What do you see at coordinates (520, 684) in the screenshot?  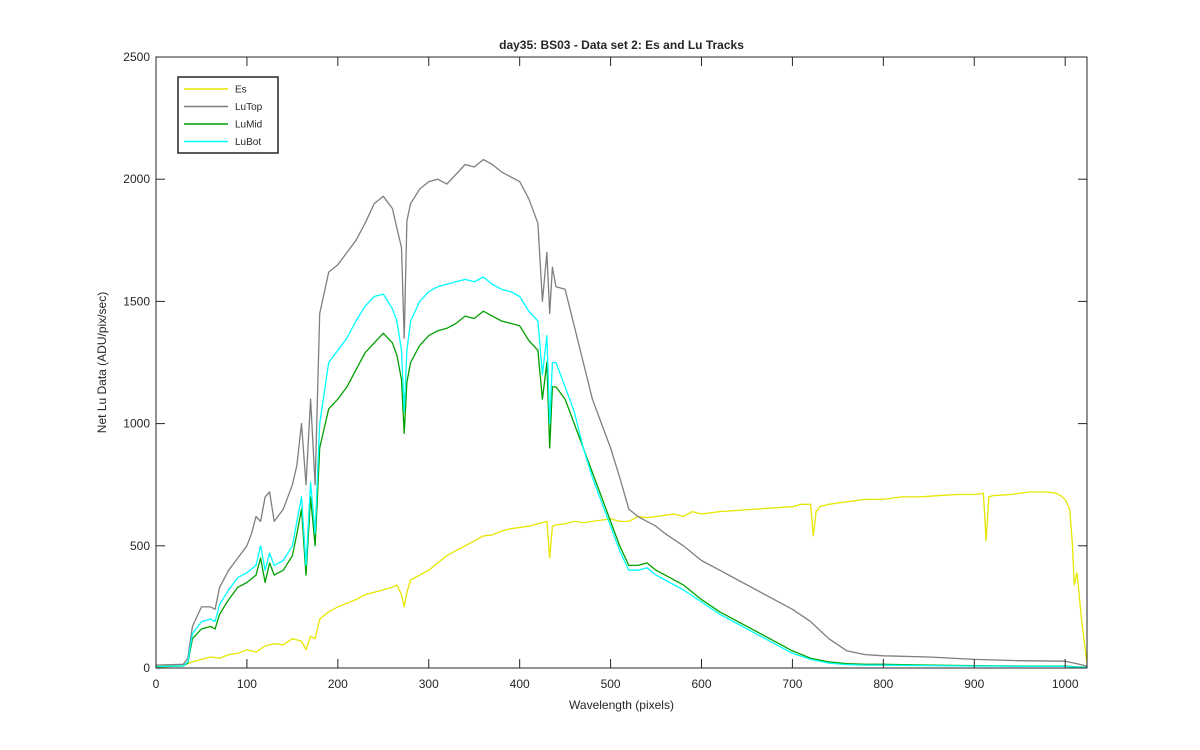 I see `x-tick-label: 400` at bounding box center [520, 684].